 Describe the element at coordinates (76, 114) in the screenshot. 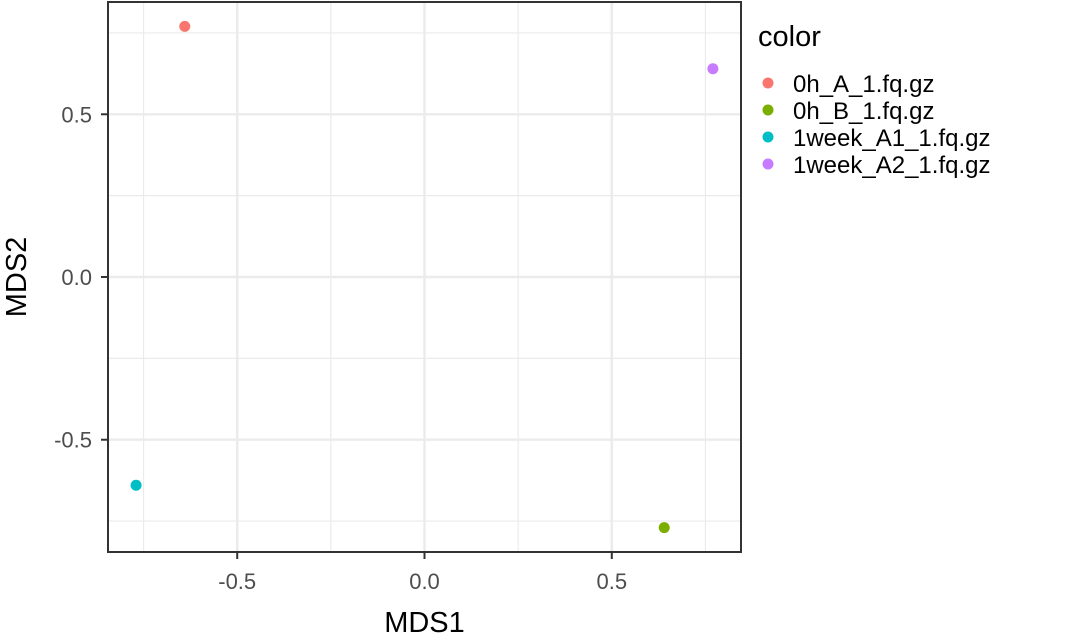

I see `y-tick-label: 0.5` at that location.